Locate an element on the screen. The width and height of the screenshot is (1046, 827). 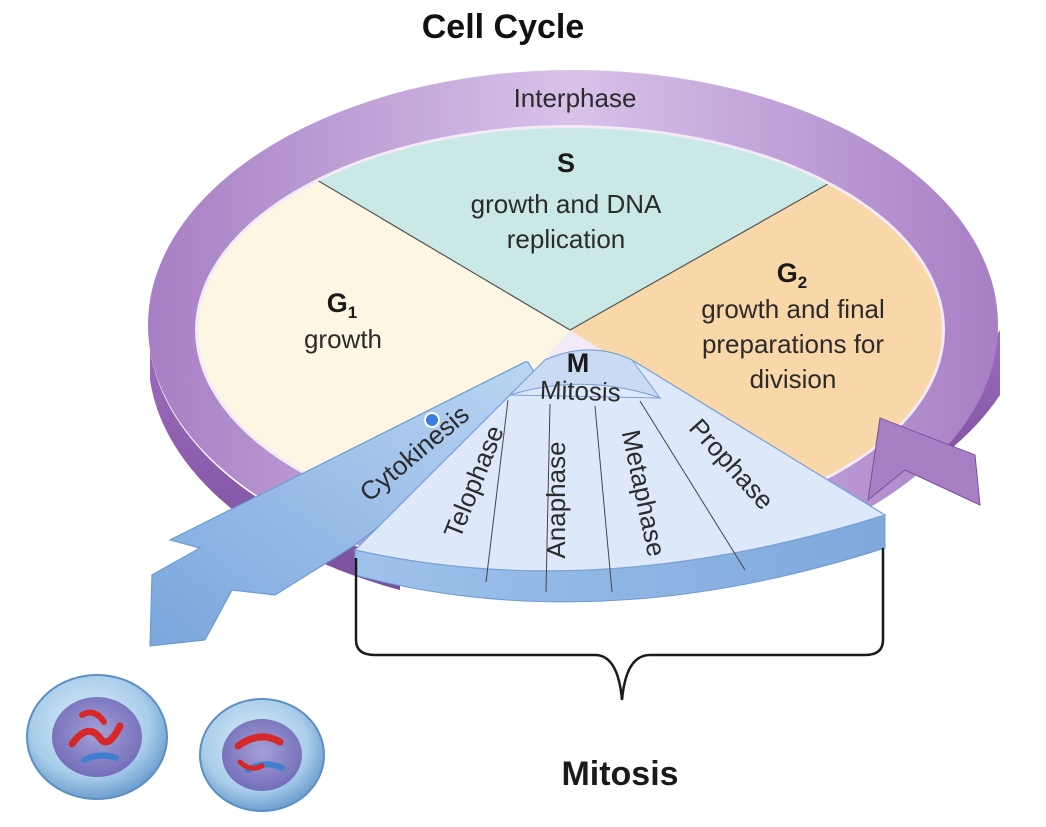
s-phase-letter: S is located at coordinates (566, 163).